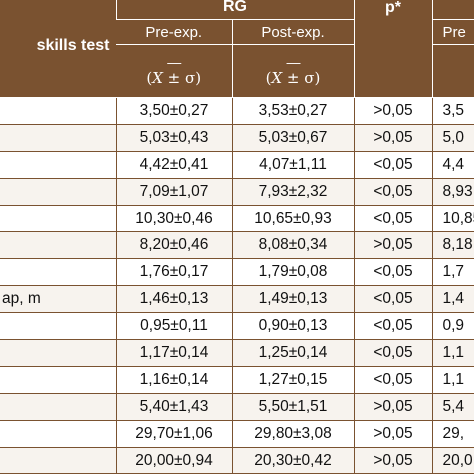 This screenshot has height=474, width=474. I want to click on rg-pre-value: 7,09±1,07, so click(173, 192).